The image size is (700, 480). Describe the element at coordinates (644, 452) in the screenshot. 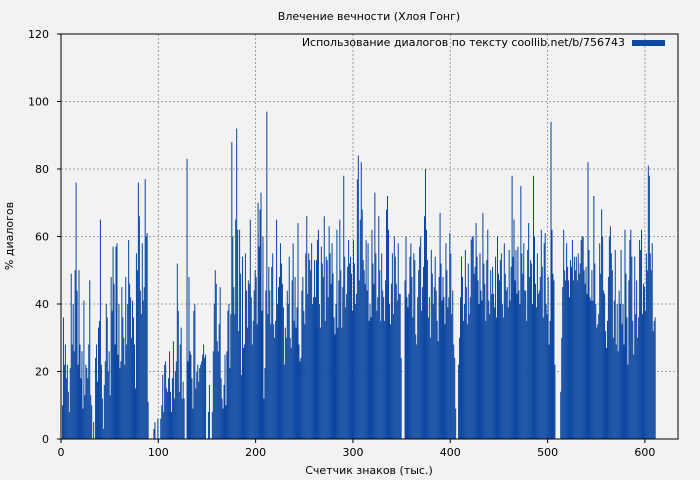

I see `x-tick-label: 600` at that location.